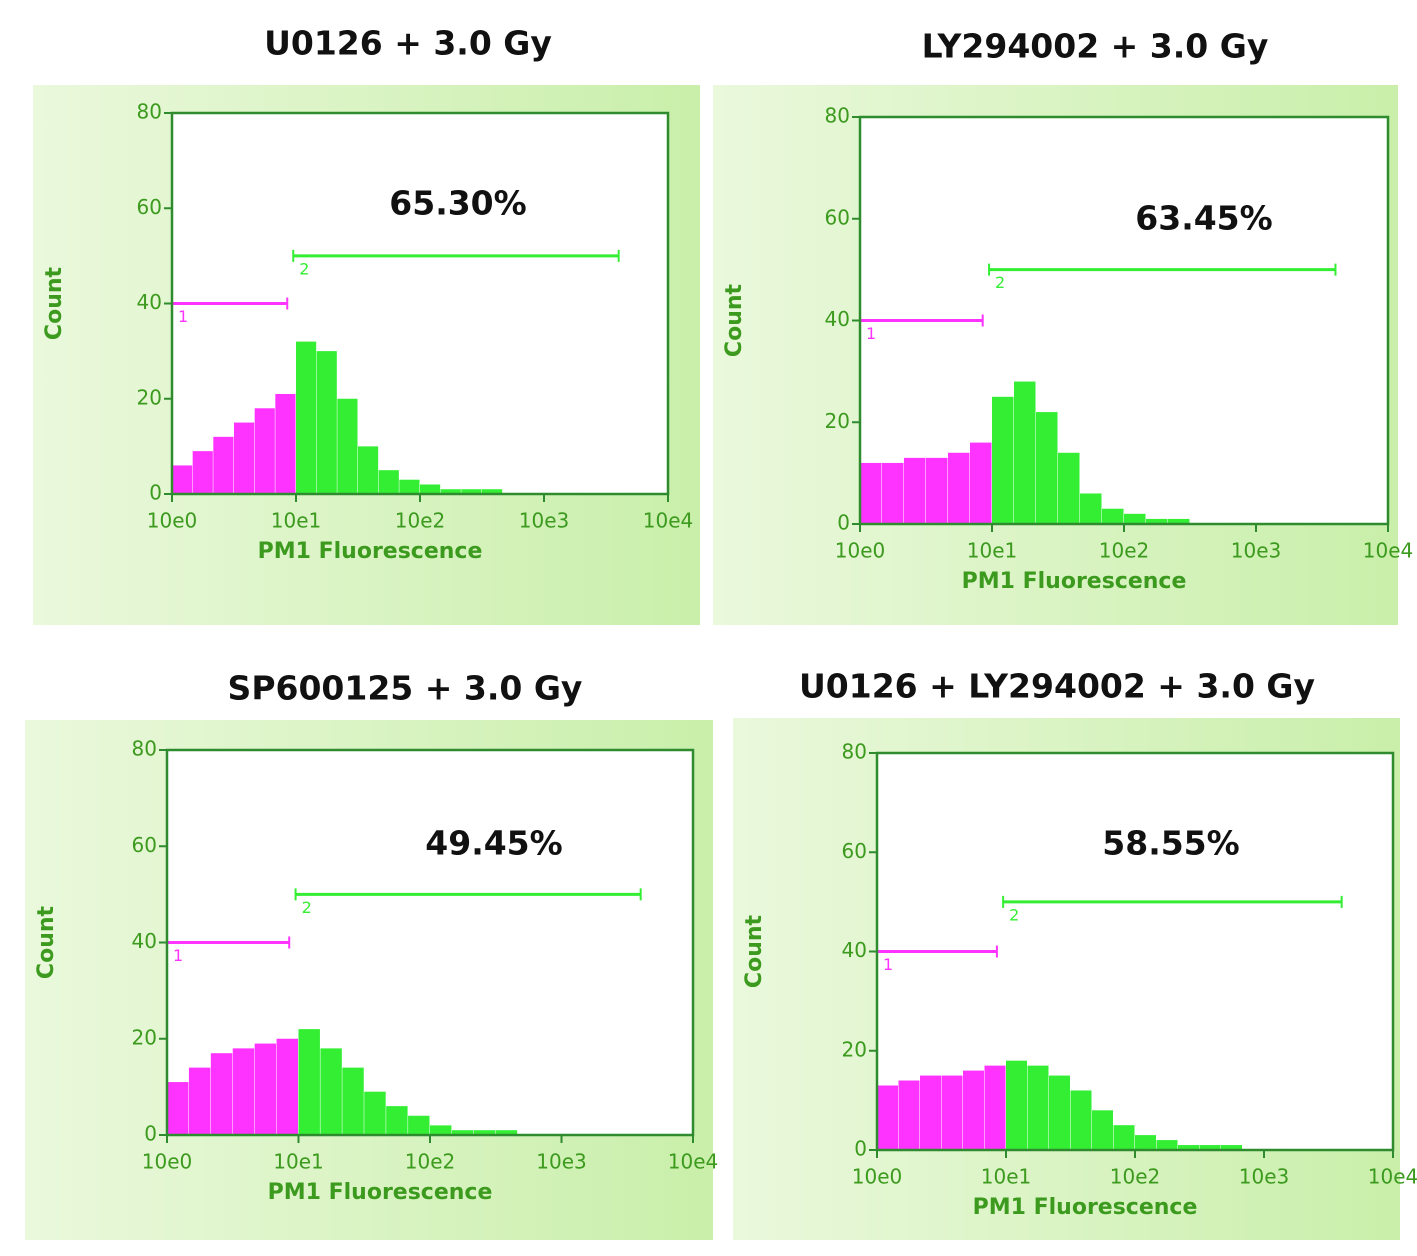 This screenshot has height=1256, width=1417. What do you see at coordinates (457, 203) in the screenshot?
I see `annotation: 65.30%` at bounding box center [457, 203].